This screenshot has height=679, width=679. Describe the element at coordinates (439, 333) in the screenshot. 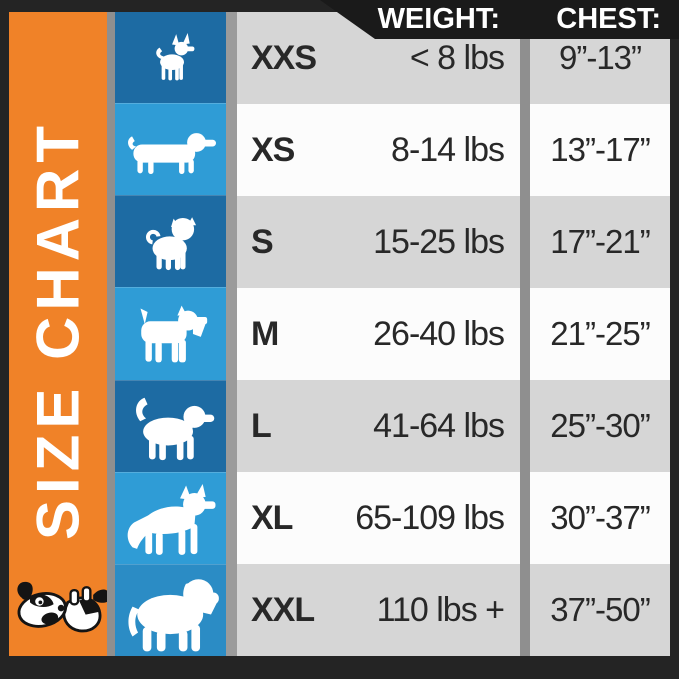

I see `weight-value: 26-40 lbs` at that location.